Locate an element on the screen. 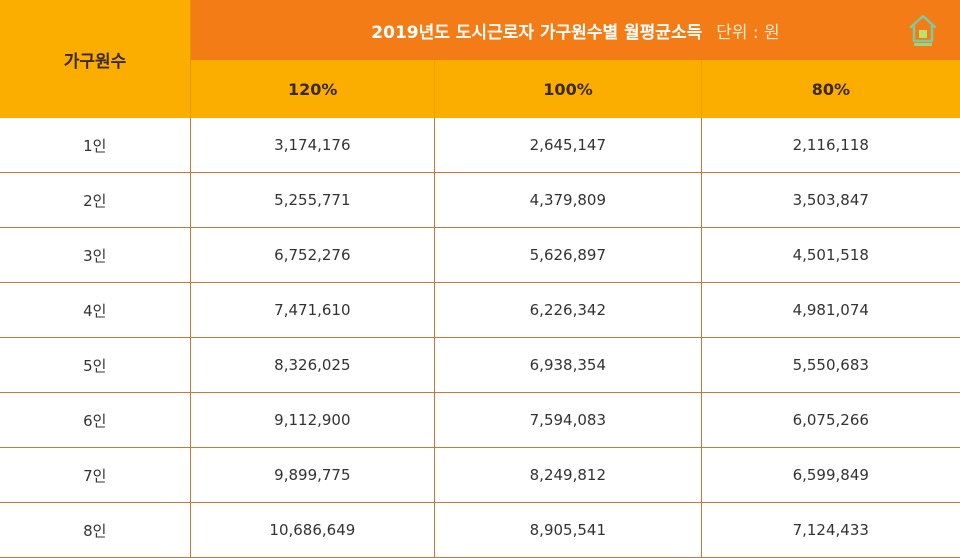 This screenshot has height=558, width=960. column-header-120: 120% is located at coordinates (313, 89).